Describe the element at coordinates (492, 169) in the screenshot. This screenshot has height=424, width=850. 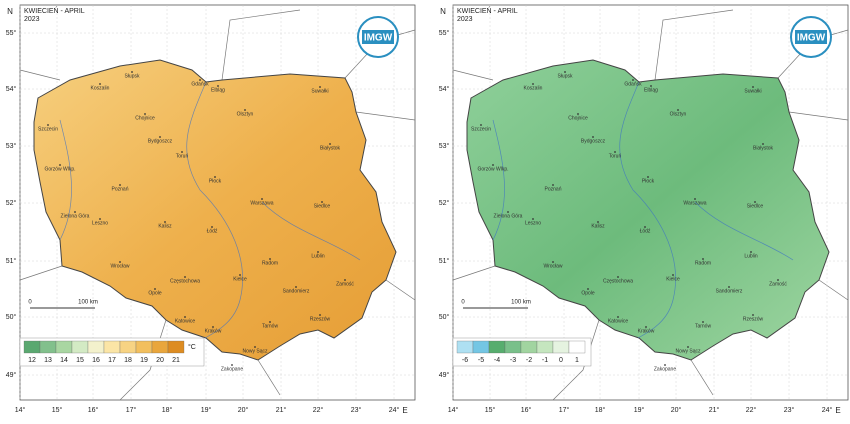
I see `city-label: Gorzów Wlkp.` at that location.